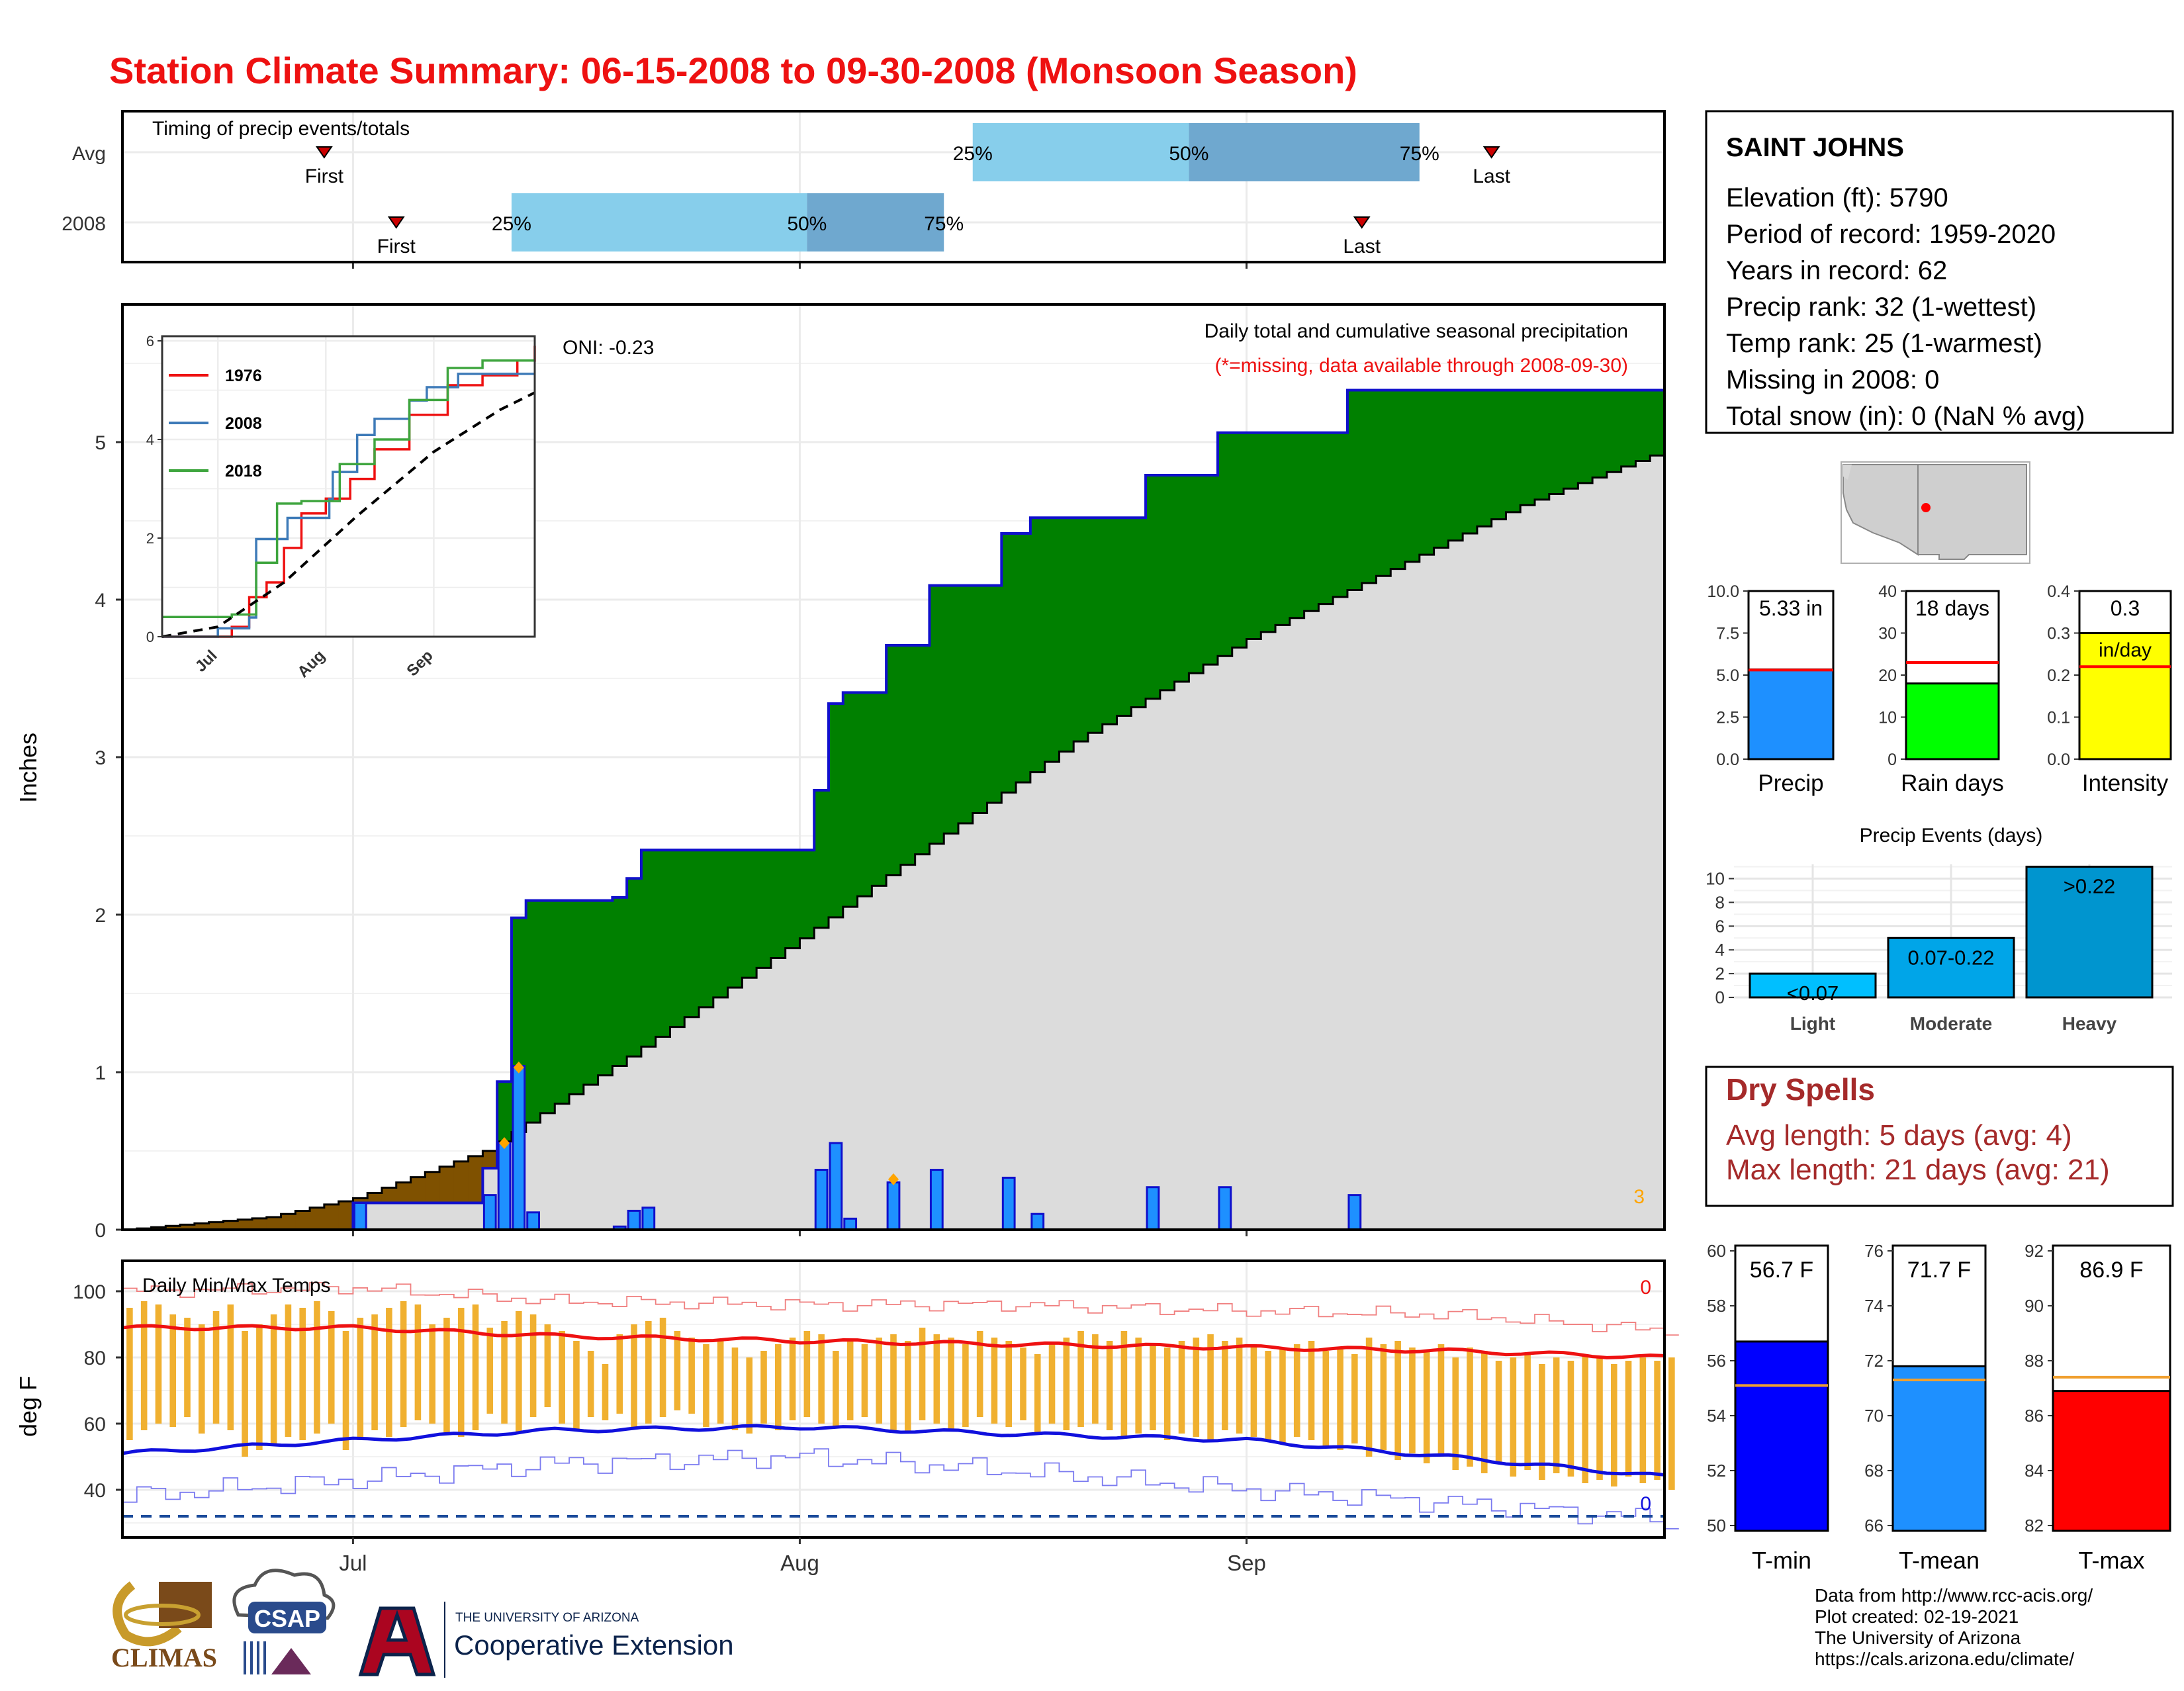  I want to click on precip-y-tick-label: 3, so click(100, 758).